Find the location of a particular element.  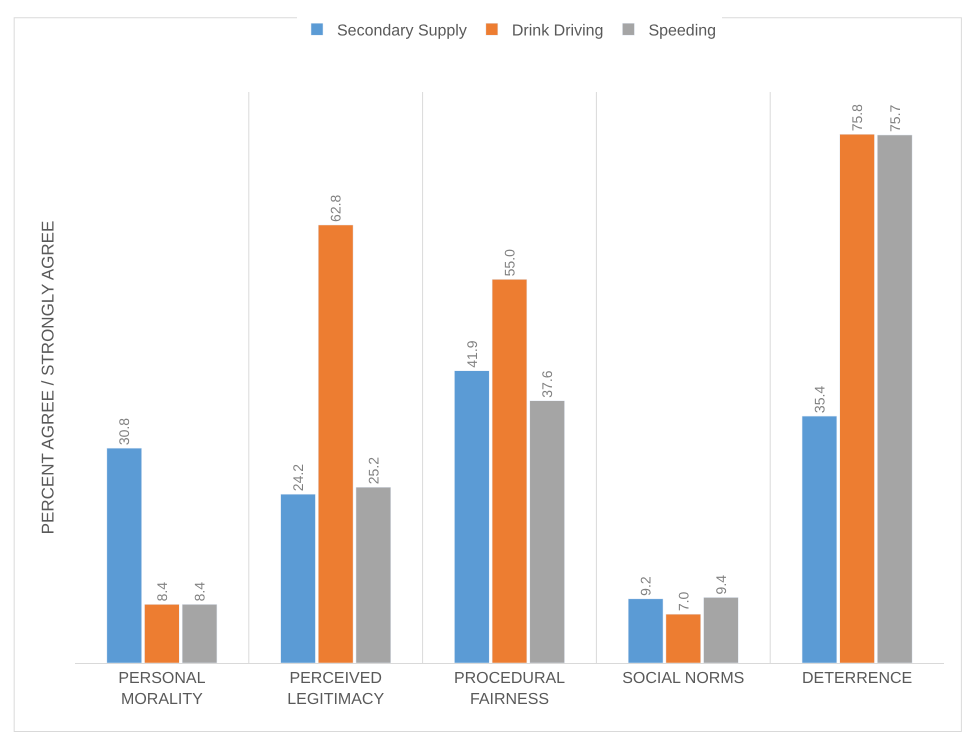

data-label: 75.7 is located at coordinates (894, 118).